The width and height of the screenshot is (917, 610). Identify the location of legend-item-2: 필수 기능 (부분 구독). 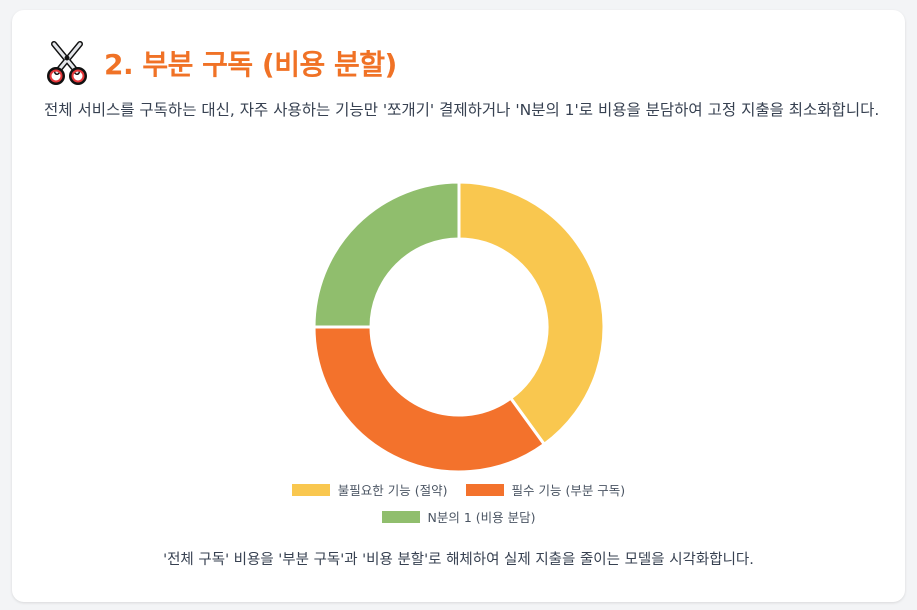
(545, 489).